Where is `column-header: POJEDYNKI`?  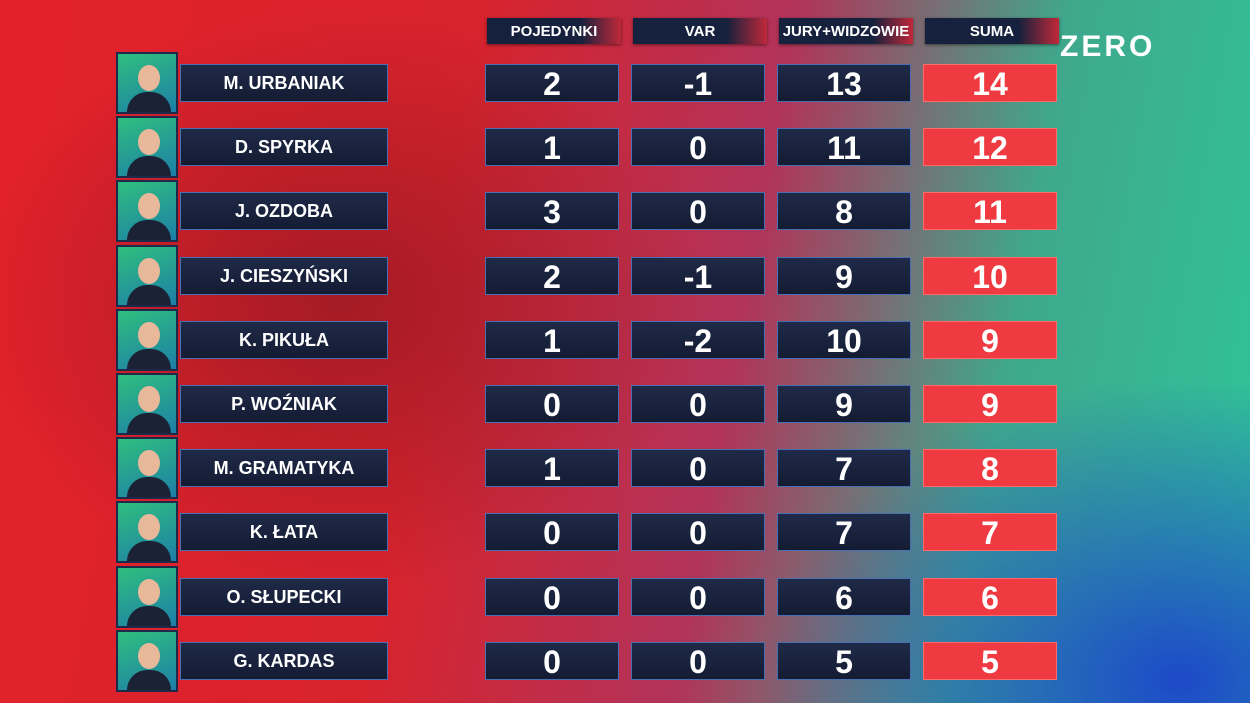
column-header: POJEDYNKI is located at coordinates (554, 31).